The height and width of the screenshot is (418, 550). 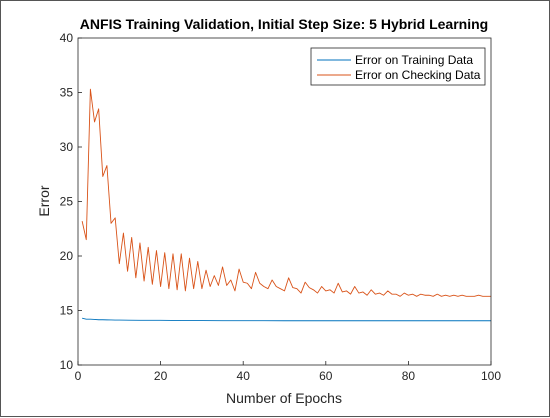 I want to click on y-tick-label: 10, so click(x=67, y=365).